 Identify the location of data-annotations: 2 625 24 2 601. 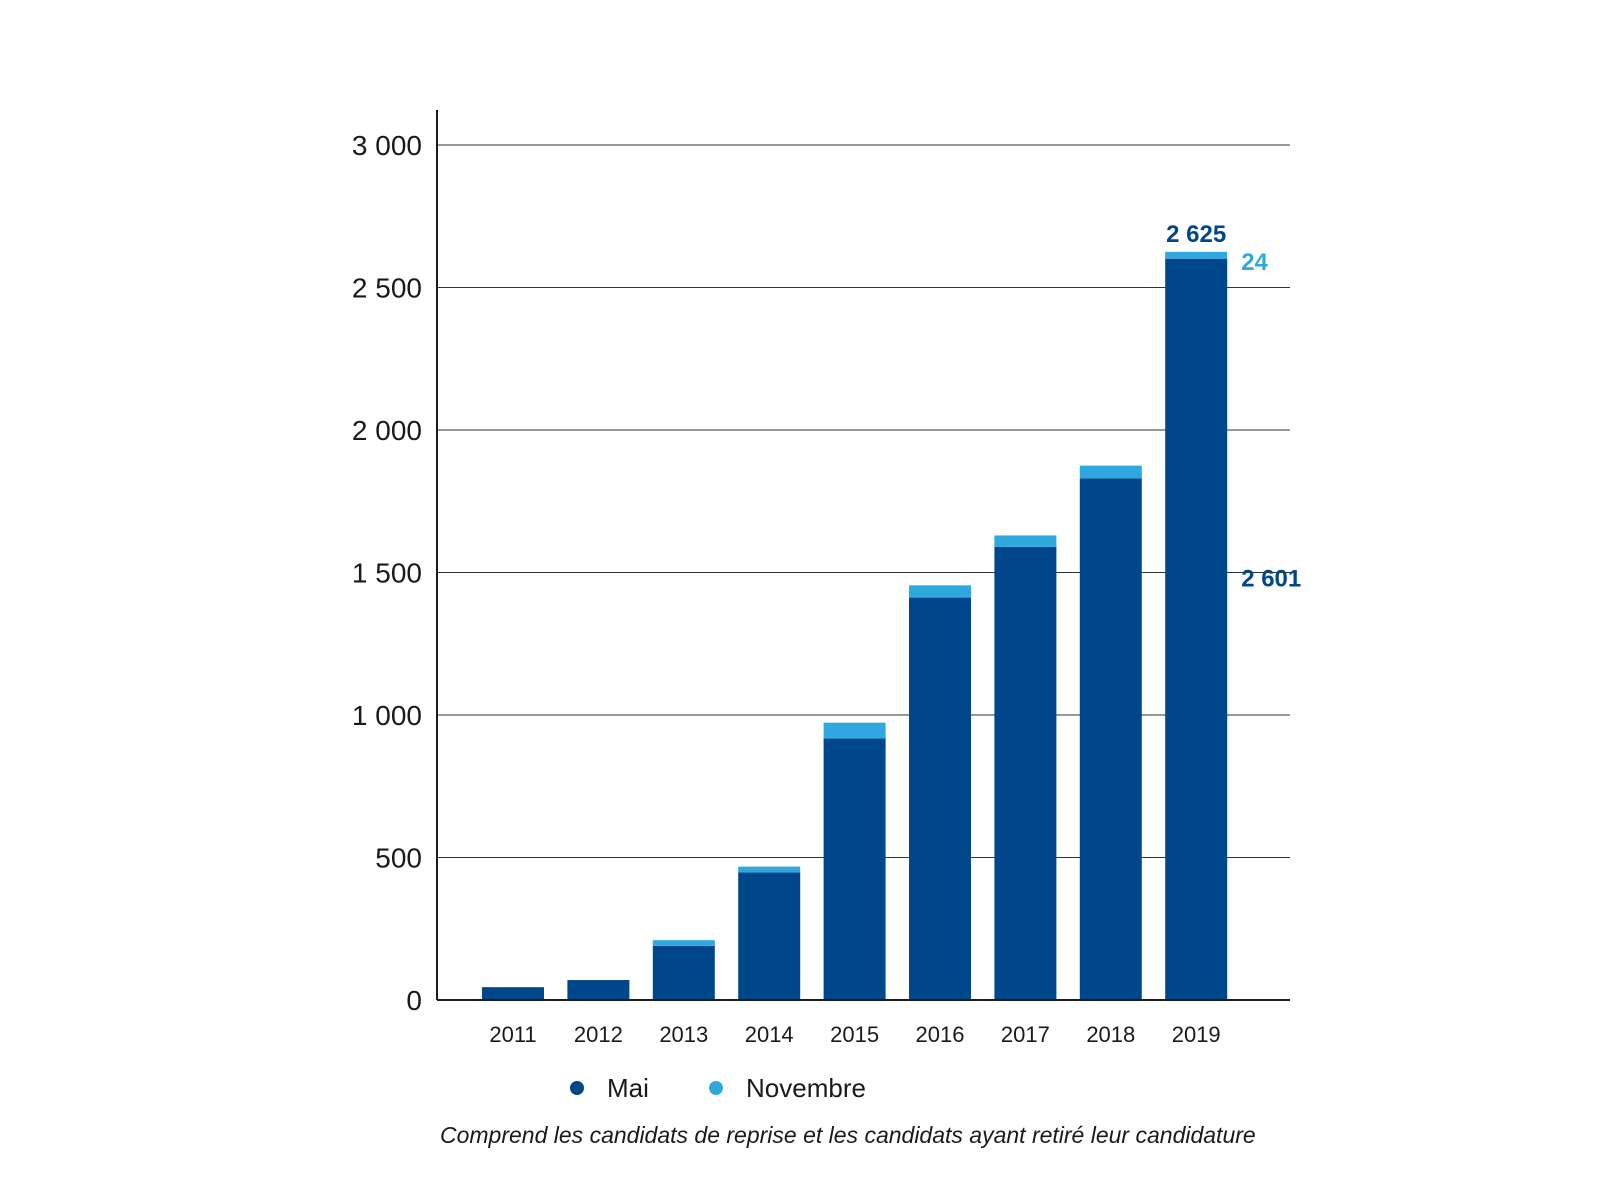
(1233, 407).